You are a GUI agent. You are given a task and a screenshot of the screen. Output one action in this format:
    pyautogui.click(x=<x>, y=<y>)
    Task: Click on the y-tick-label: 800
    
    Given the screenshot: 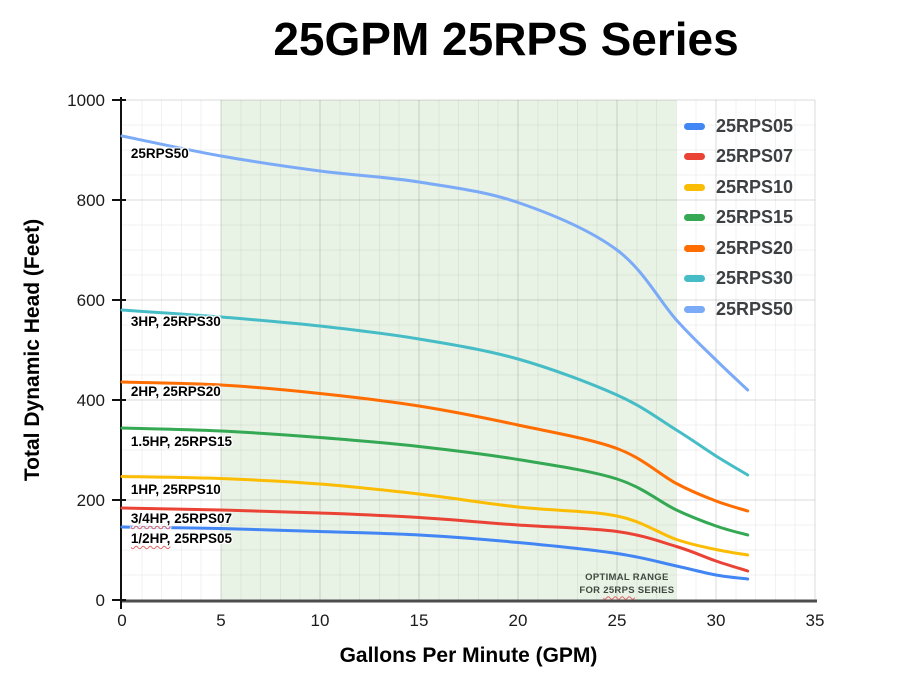 What is the action you would take?
    pyautogui.click(x=91, y=200)
    